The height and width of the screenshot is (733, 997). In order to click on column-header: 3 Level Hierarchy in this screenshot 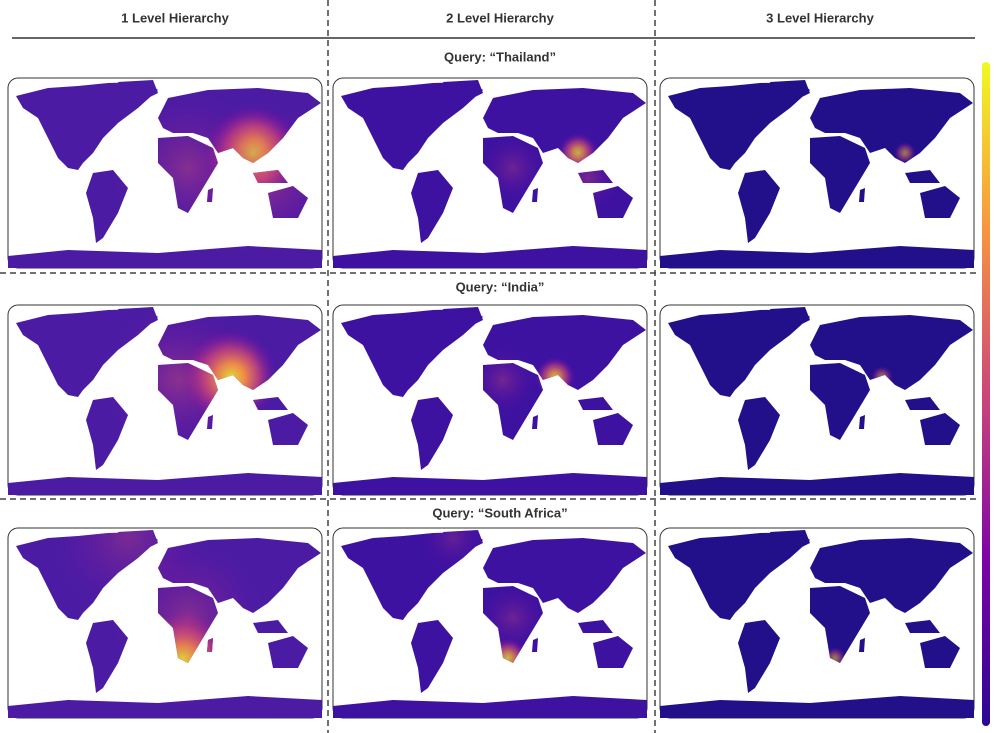, I will do `click(820, 17)`.